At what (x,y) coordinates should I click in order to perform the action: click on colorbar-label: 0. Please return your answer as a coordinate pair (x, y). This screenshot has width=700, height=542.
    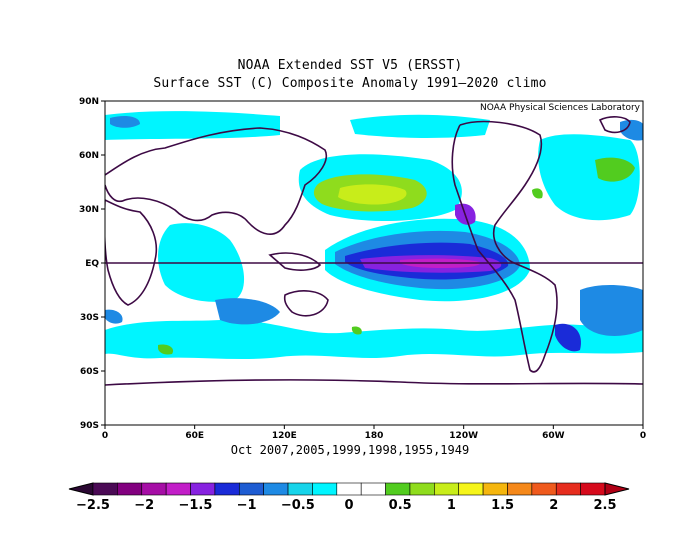
    Looking at the image, I should click on (348, 505).